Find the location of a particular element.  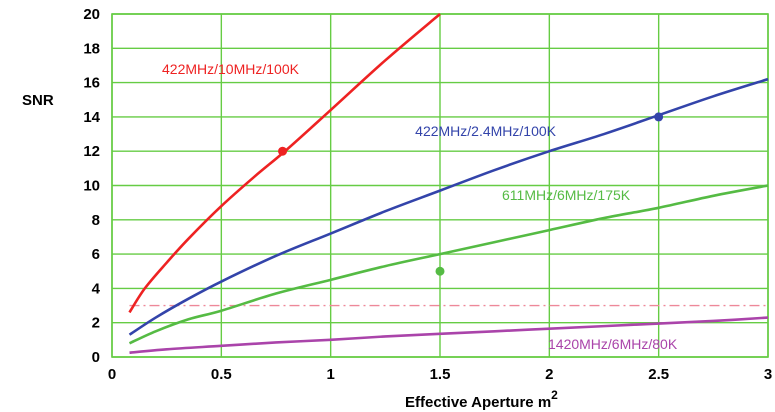

series-label-611mhz-6mhz-175k: 611MHz/6MHz/175K is located at coordinates (566, 195).